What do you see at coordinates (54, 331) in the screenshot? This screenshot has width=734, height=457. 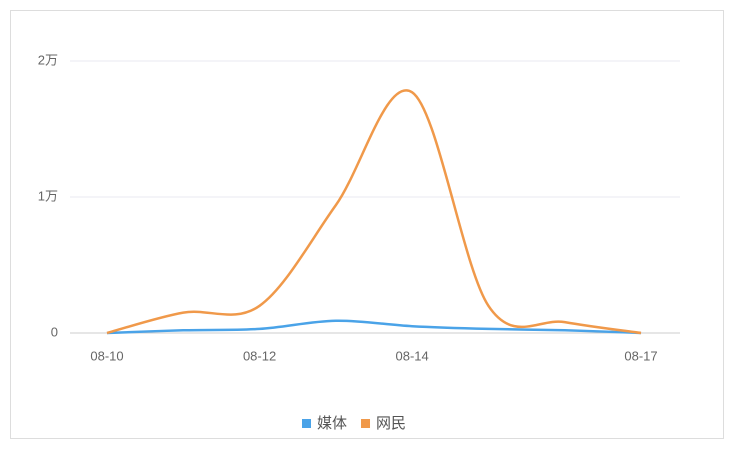 I see `y-tick-label: 0` at bounding box center [54, 331].